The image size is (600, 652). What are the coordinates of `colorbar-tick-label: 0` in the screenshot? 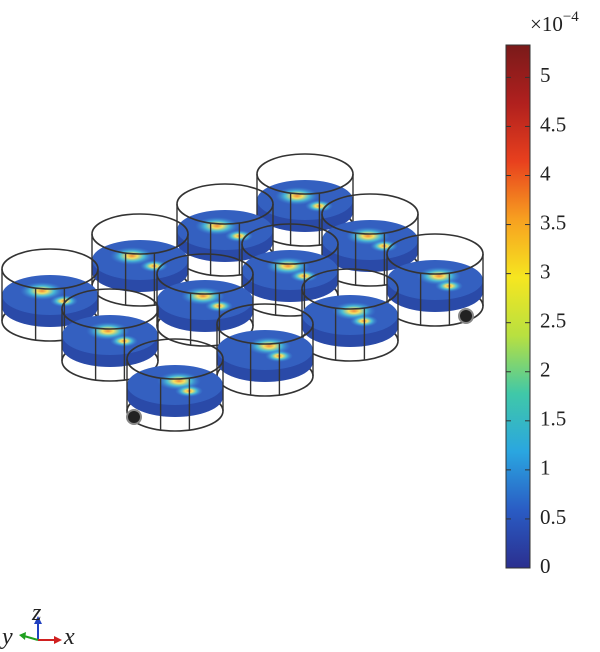 It's located at (545, 566).